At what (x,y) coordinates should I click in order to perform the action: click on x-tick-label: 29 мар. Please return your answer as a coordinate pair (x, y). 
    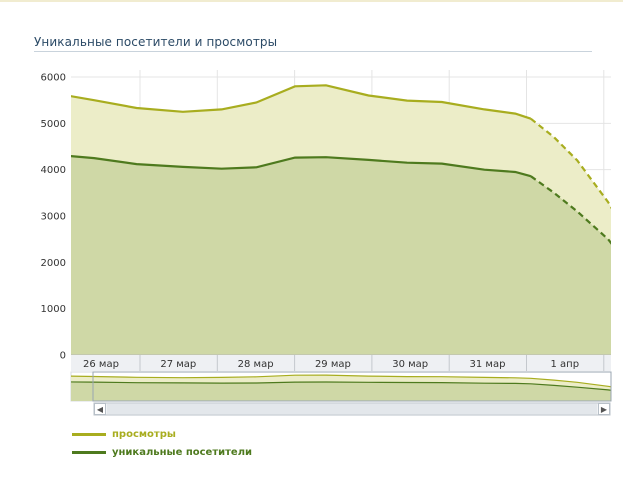
    Looking at the image, I should click on (333, 364).